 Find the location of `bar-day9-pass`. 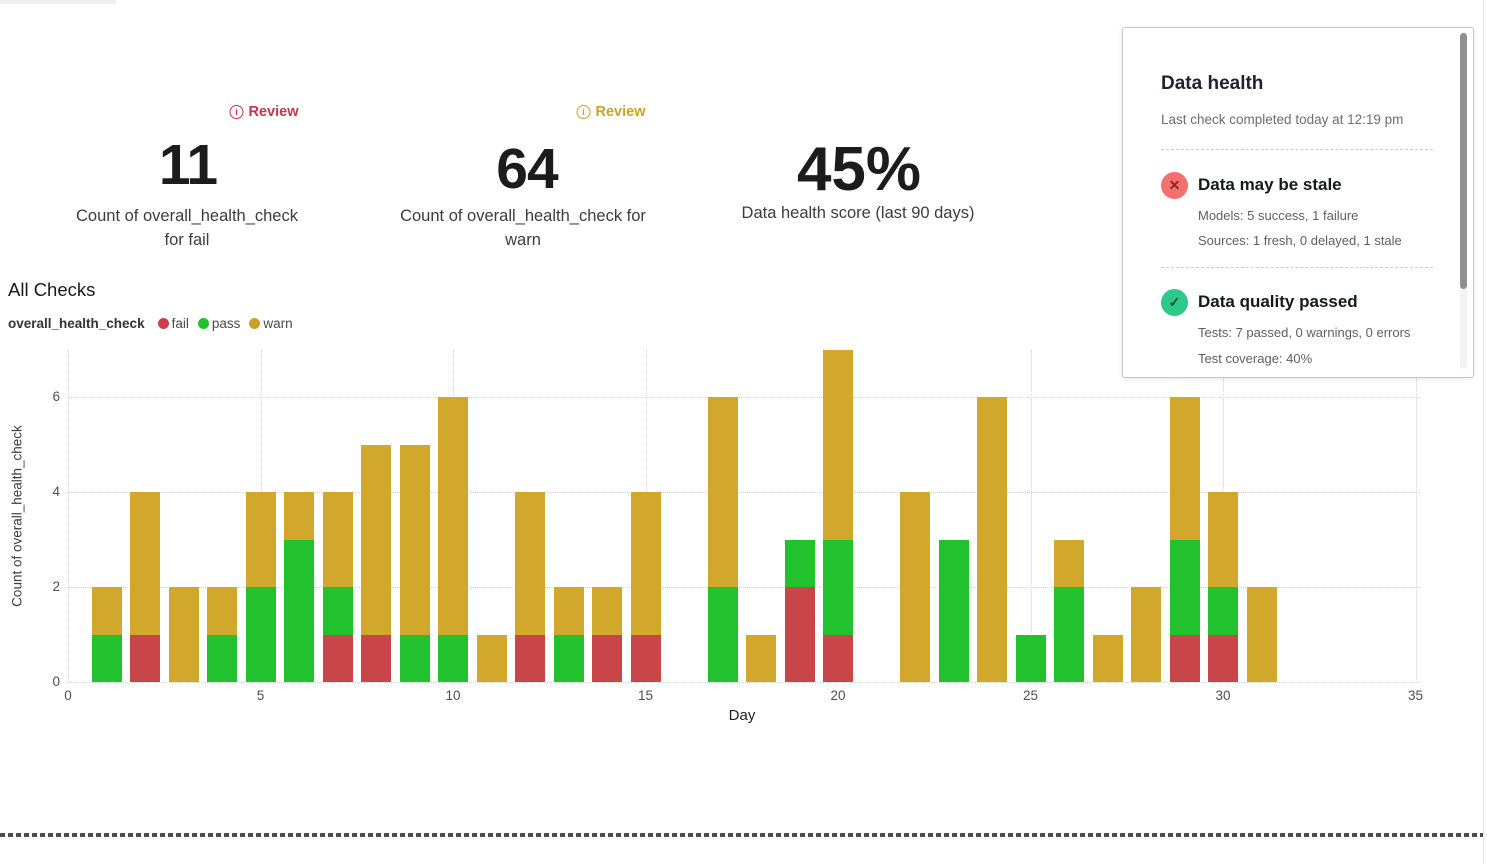

bar-day9-pass is located at coordinates (414, 658).